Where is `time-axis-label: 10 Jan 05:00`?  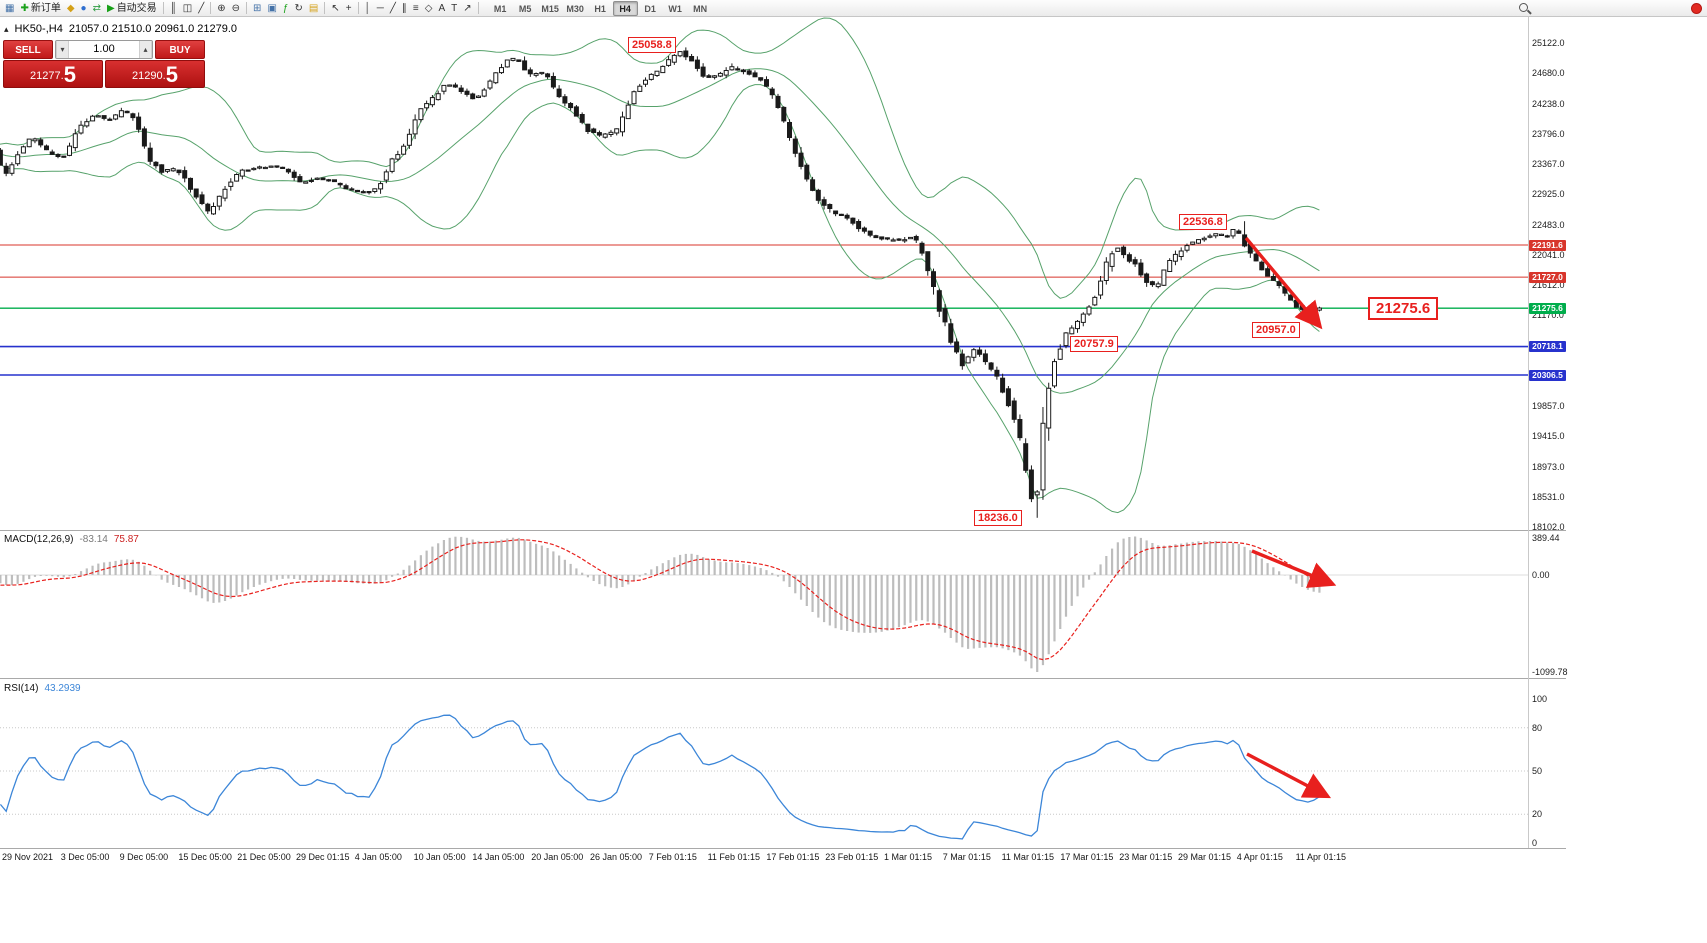 time-axis-label: 10 Jan 05:00 is located at coordinates (439, 857).